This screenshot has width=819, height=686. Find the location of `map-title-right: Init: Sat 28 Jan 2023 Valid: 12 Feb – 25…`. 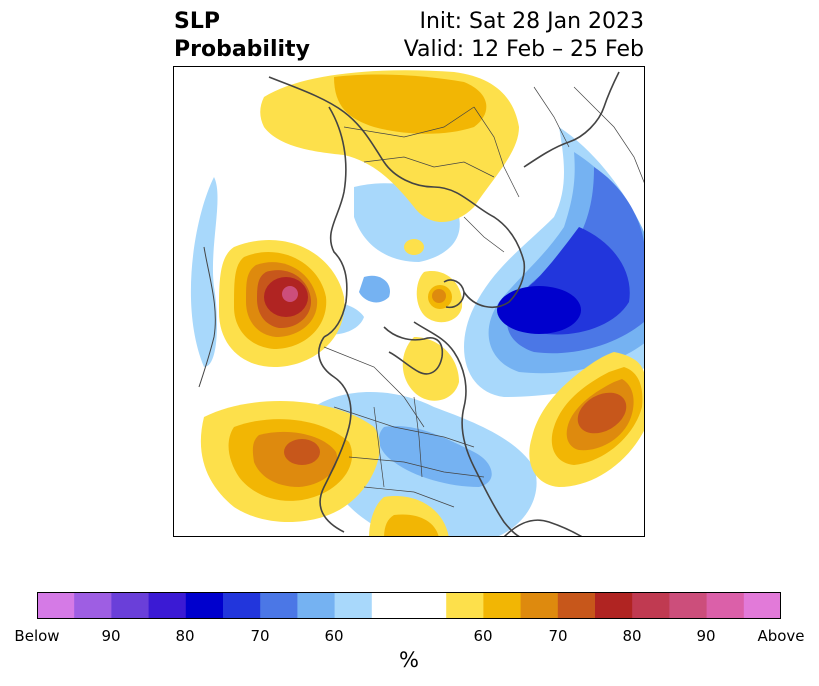

map-title-right: Init: Sat 28 Jan 2023 Valid: 12 Feb – 25… is located at coordinates (524, 36).